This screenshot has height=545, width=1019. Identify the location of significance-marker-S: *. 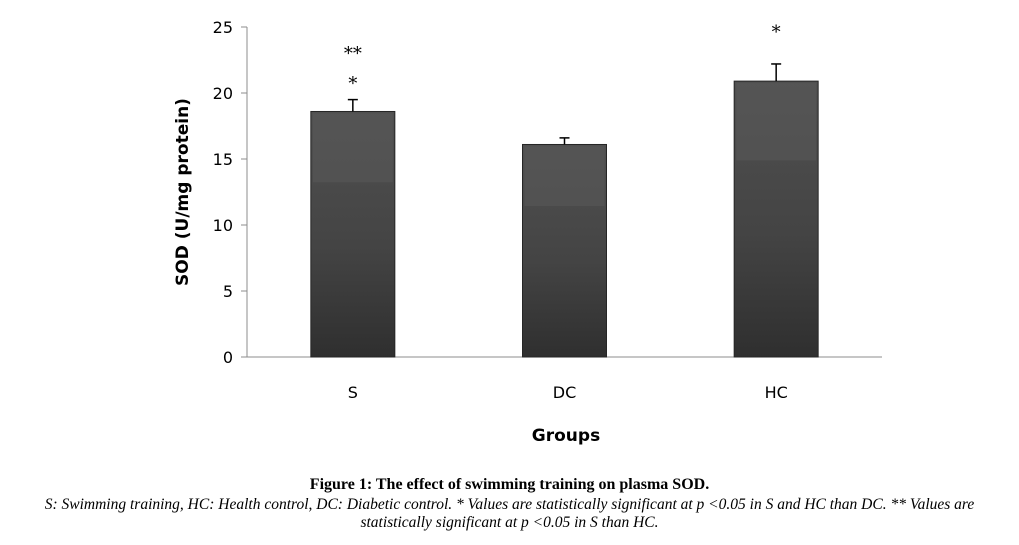
(352, 84).